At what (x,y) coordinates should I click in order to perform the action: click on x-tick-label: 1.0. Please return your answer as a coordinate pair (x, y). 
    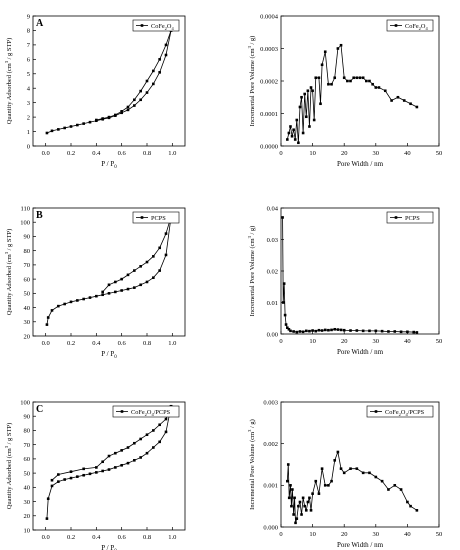
    Looking at the image, I should click on (172, 537).